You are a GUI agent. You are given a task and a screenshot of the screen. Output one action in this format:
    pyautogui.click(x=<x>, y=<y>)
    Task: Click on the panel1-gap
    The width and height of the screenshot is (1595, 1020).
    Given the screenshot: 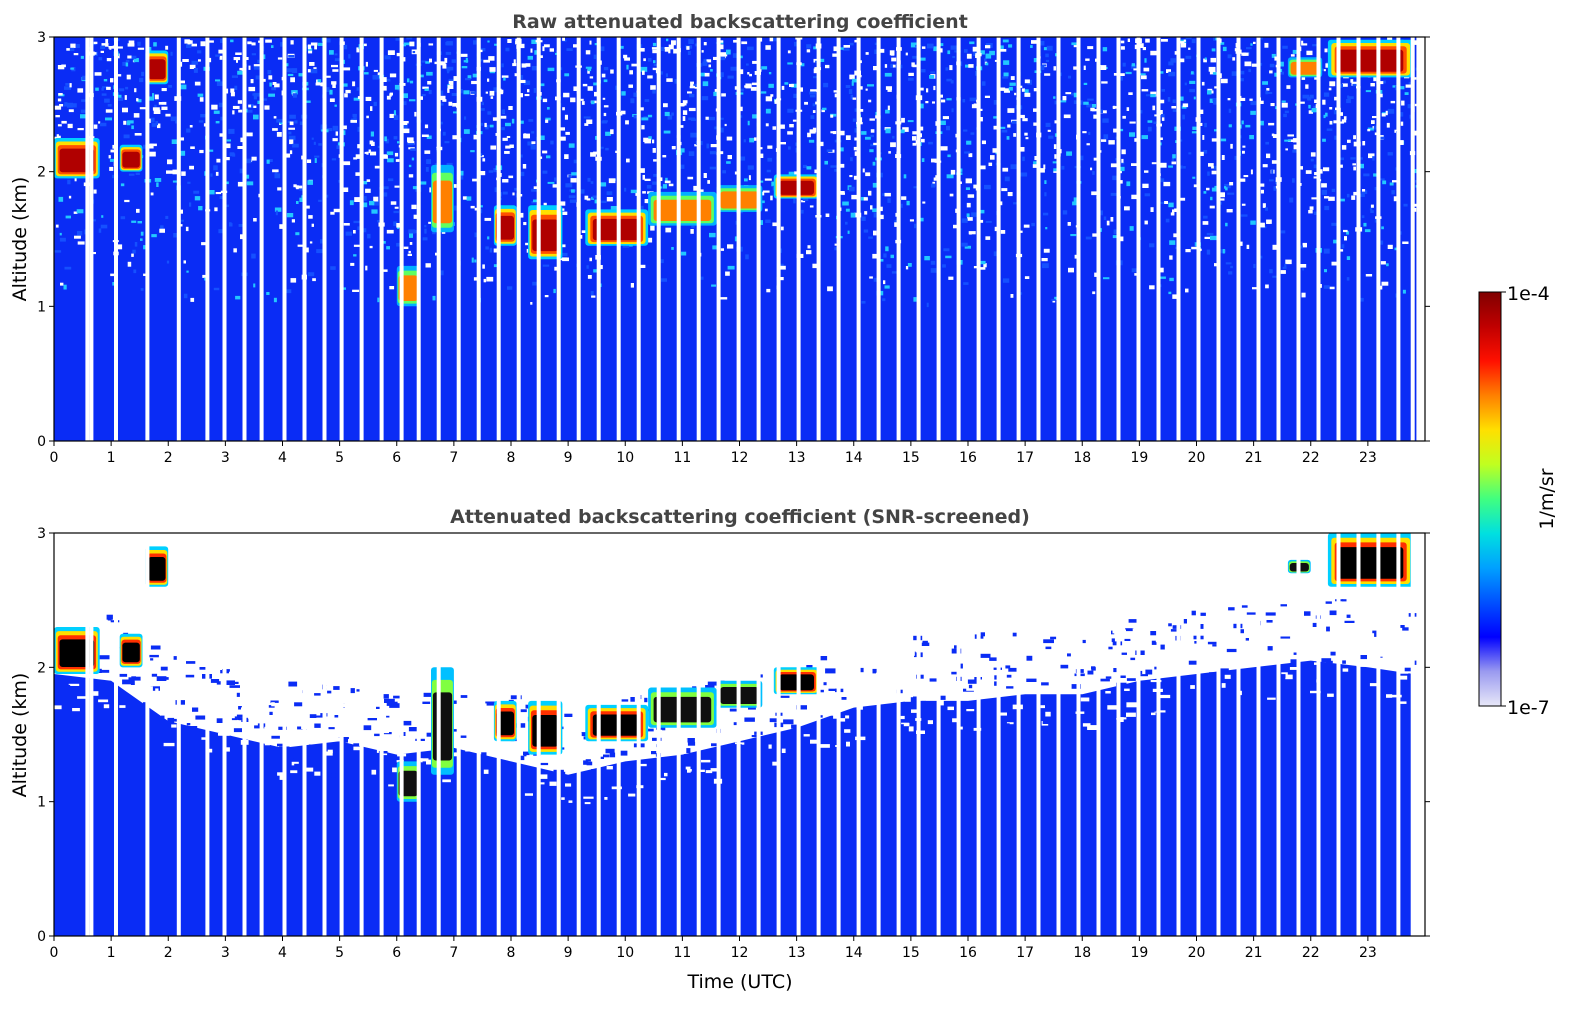 What is the action you would take?
    pyautogui.click(x=1398, y=239)
    